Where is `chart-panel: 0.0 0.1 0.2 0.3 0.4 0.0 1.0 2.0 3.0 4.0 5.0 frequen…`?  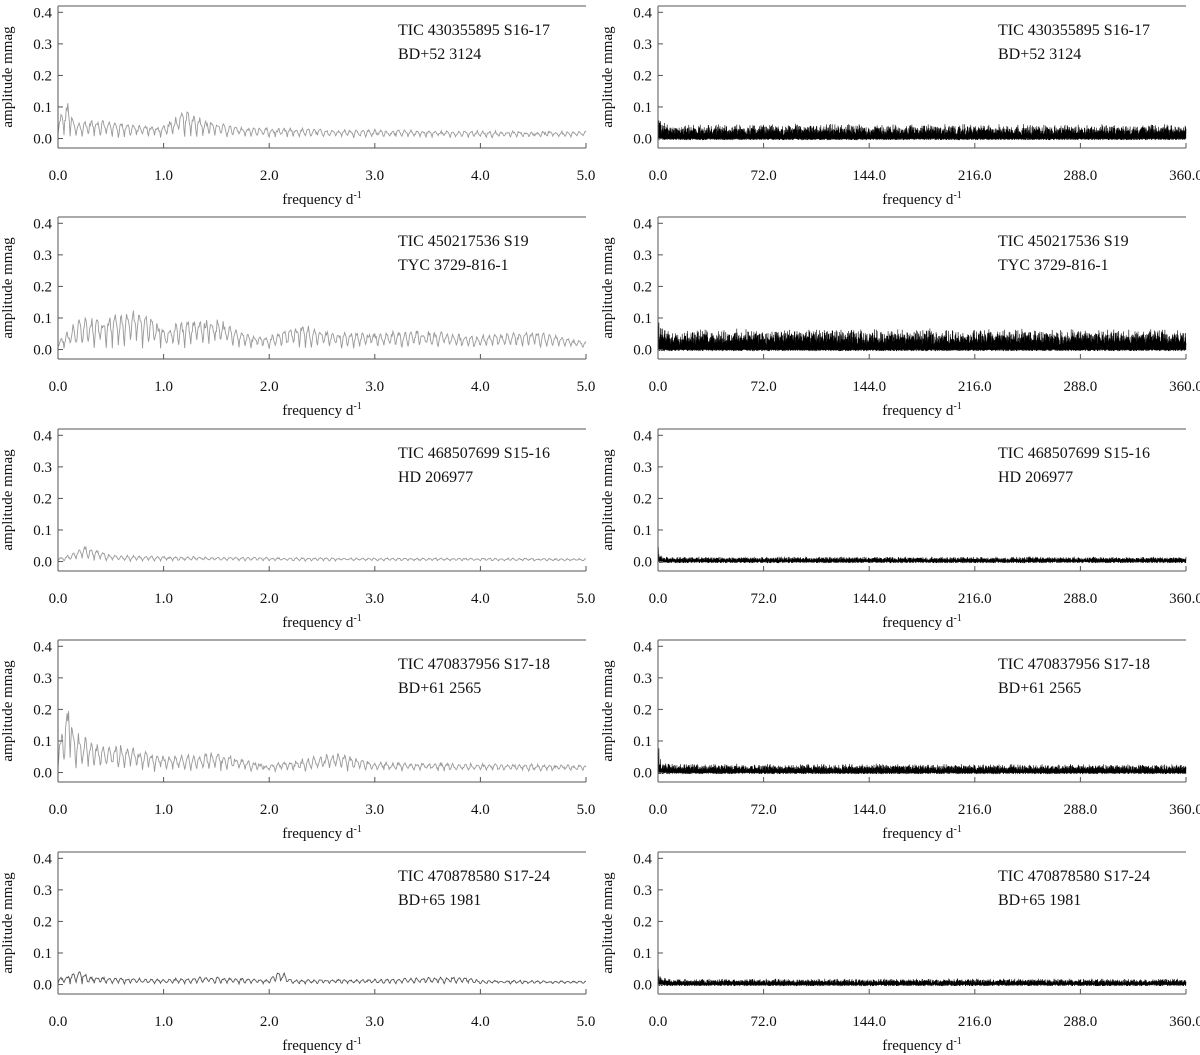 chart-panel: 0.0 0.1 0.2 0.3 0.4 0.0 1.0 2.0 3.0 4.0 5.0 frequen… is located at coordinates (297, 106).